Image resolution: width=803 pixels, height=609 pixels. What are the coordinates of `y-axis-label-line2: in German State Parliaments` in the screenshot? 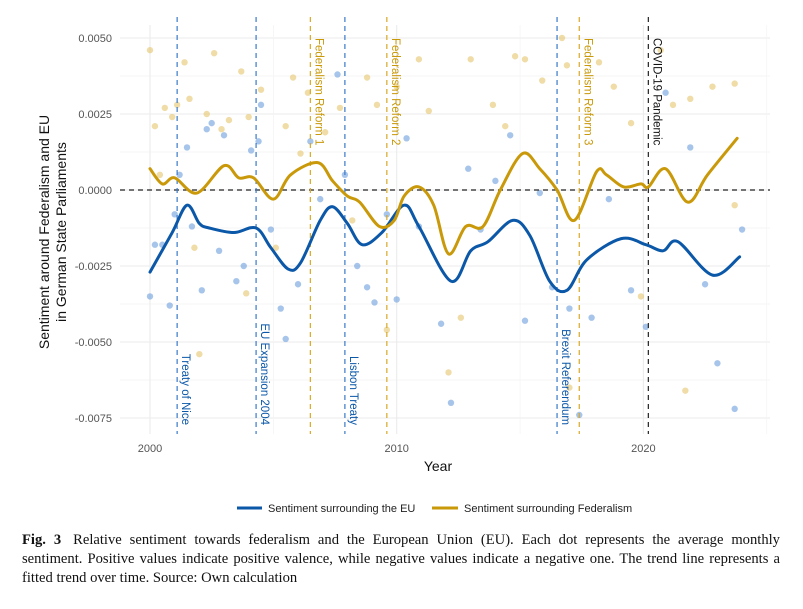 It's located at (61, 232).